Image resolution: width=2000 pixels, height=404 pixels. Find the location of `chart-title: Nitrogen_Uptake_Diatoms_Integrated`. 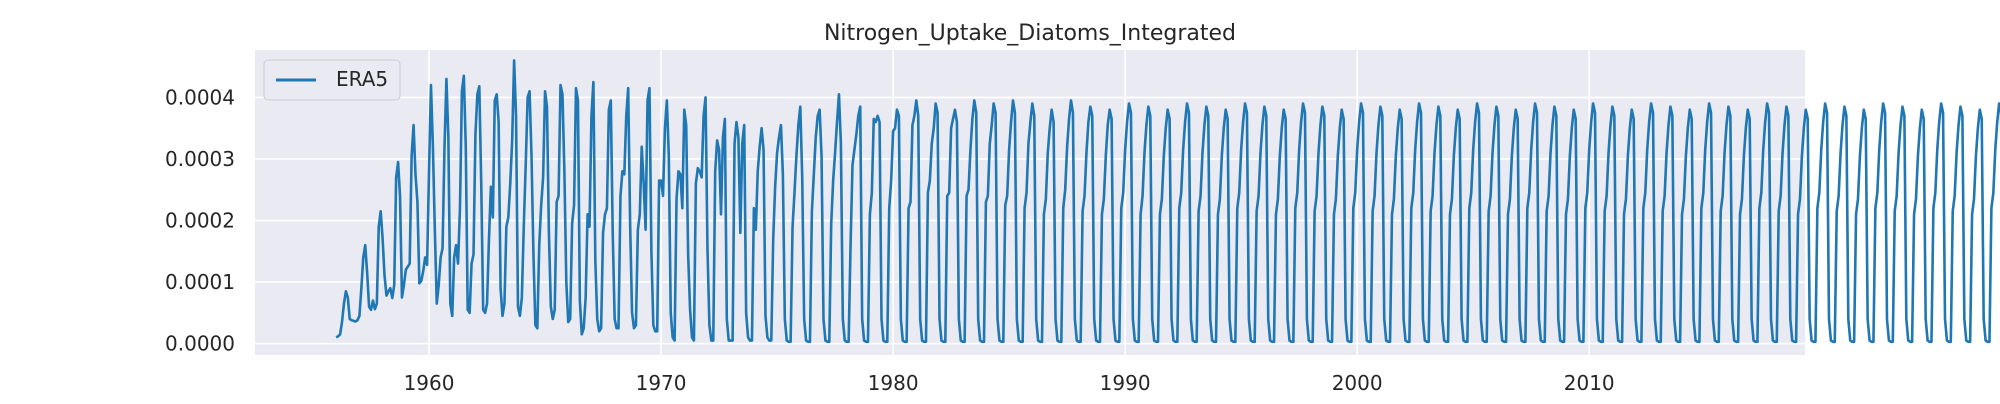

chart-title: Nitrogen_Uptake_Diatoms_Integrated is located at coordinates (1030, 33).